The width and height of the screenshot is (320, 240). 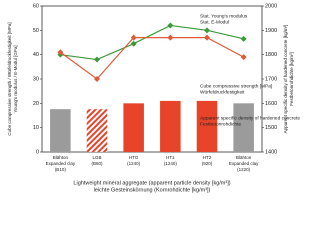 What do you see at coordinates (271, 79) in the screenshot?
I see `y2-tick-label: 1700` at bounding box center [271, 79].